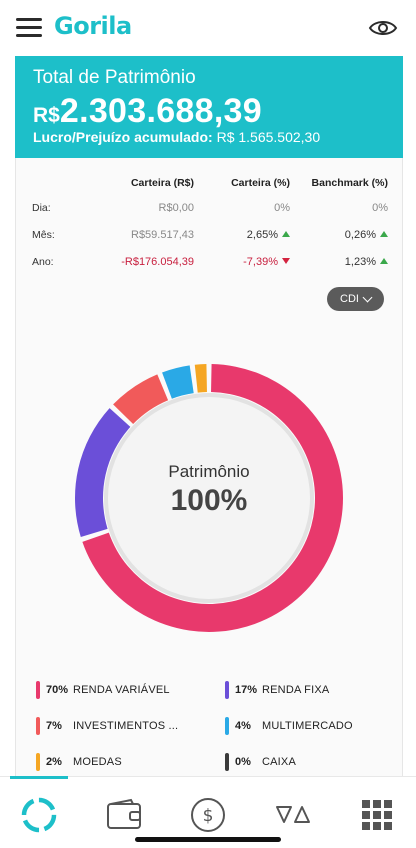  What do you see at coordinates (160, 111) in the screenshot?
I see `total-value: 2.303.688,39` at bounding box center [160, 111].